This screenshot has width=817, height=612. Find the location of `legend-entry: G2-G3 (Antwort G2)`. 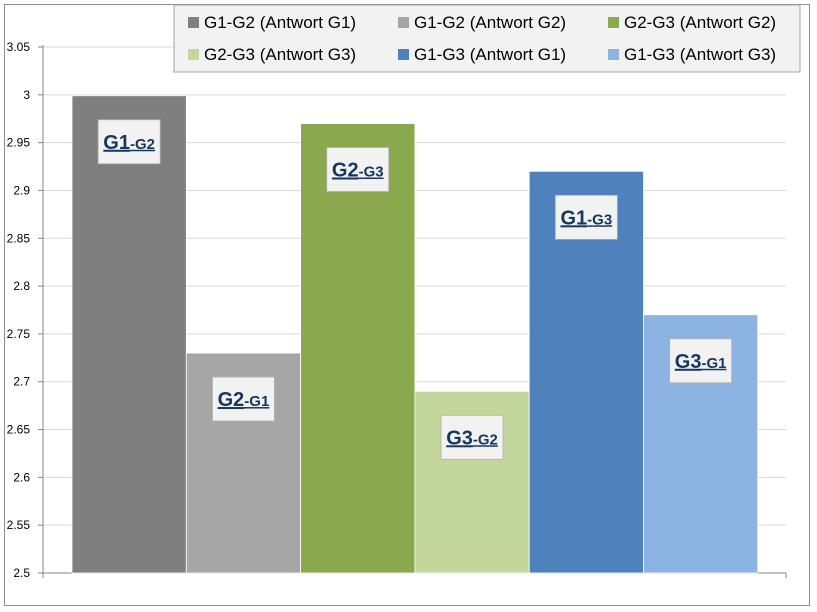

legend-entry: G2-G3 (Antwort G2) is located at coordinates (700, 22).